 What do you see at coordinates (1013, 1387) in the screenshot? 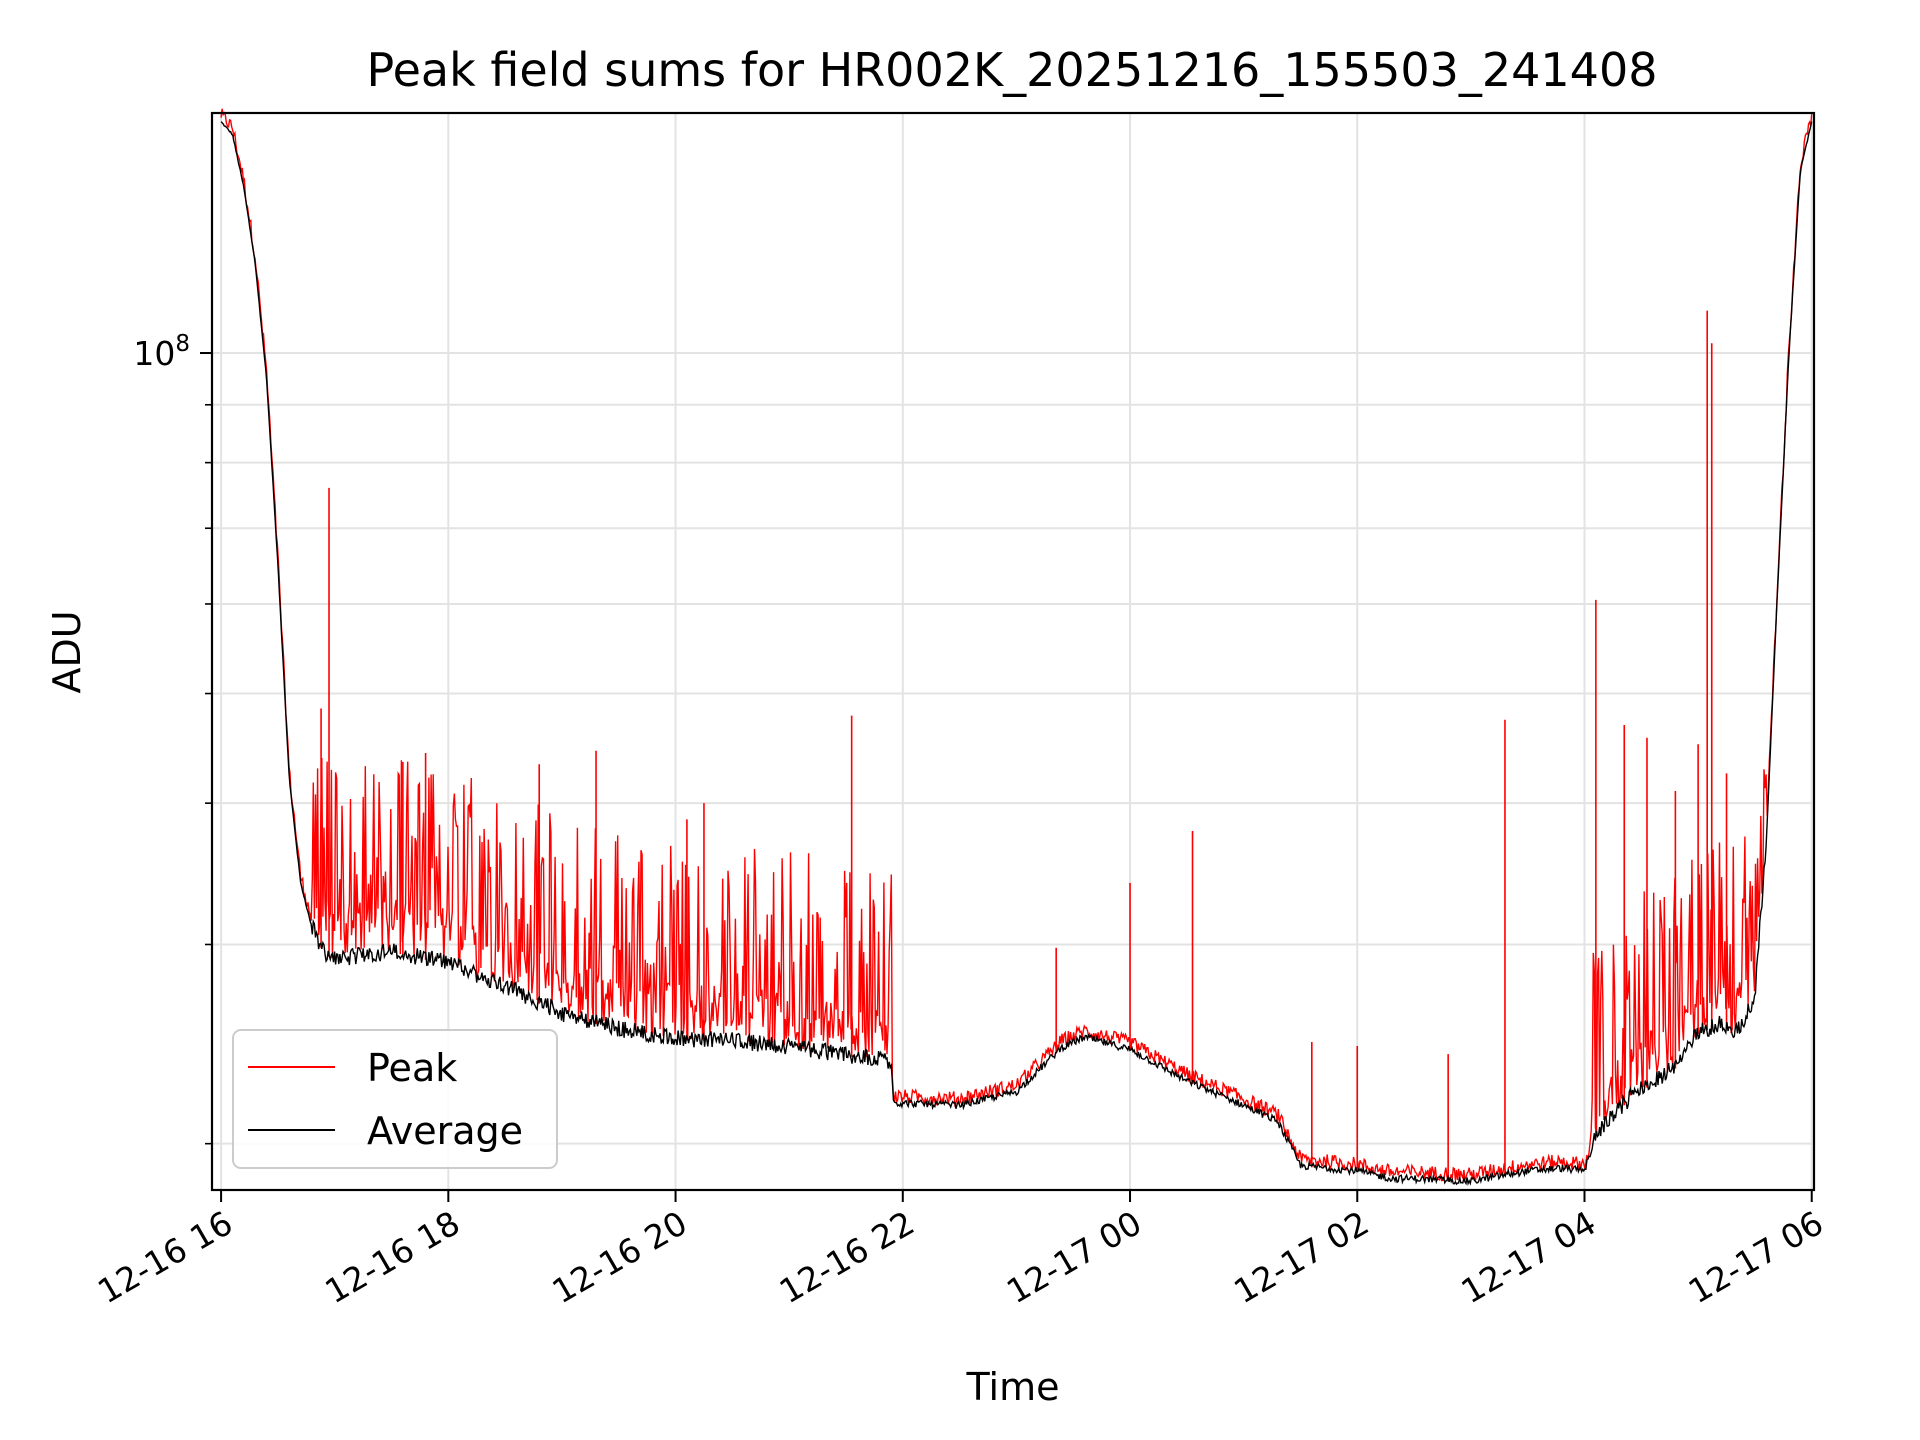
I see `x-axis-label: Time` at bounding box center [1013, 1387].